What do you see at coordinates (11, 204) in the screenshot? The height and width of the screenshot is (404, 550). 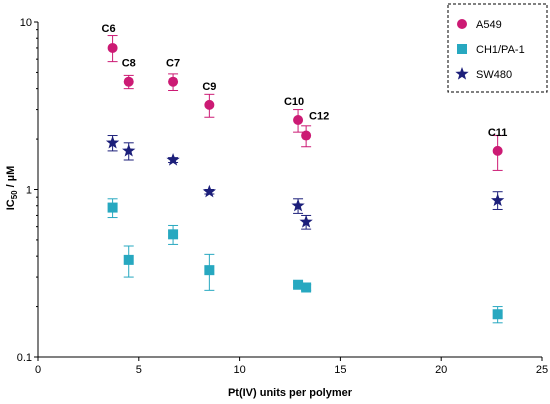 I see `y-axis-title-main: IC` at bounding box center [11, 204].